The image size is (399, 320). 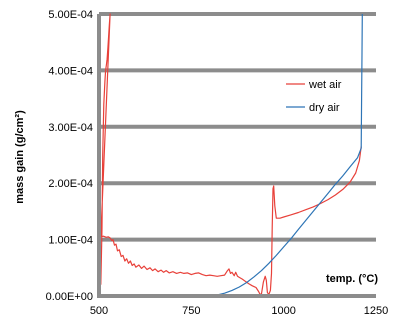 I want to click on x-tick-label-1: 750, so click(x=191, y=311).